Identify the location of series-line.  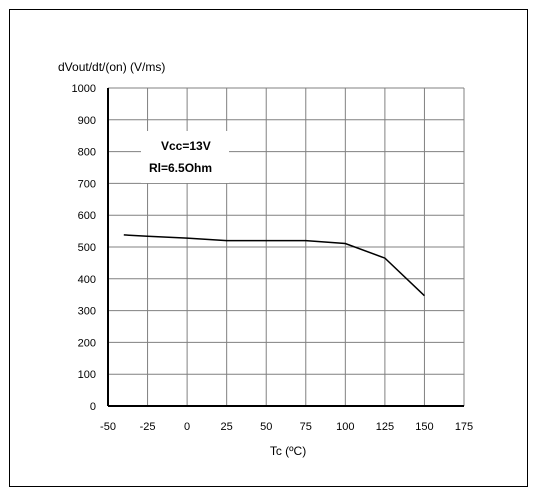
(274, 265).